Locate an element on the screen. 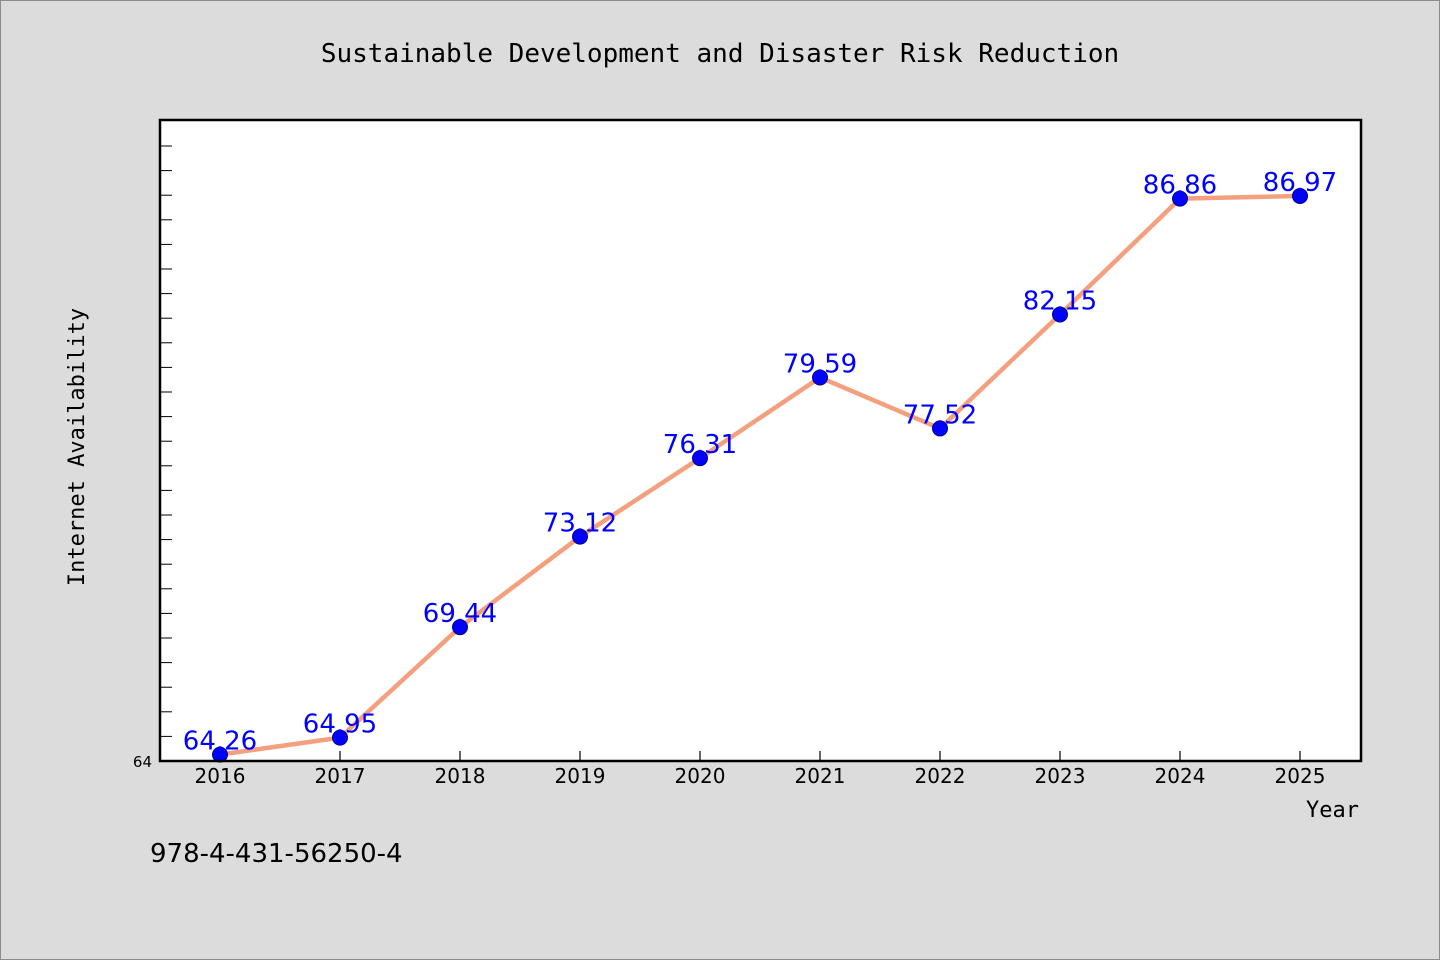 The image size is (1440, 960). data-label: 77.52 is located at coordinates (940, 415).